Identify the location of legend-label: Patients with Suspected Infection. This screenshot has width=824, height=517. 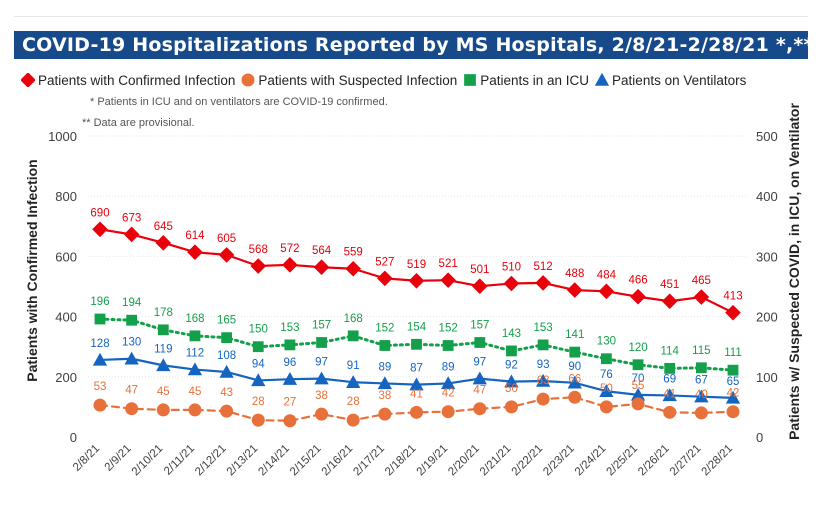
(358, 80).